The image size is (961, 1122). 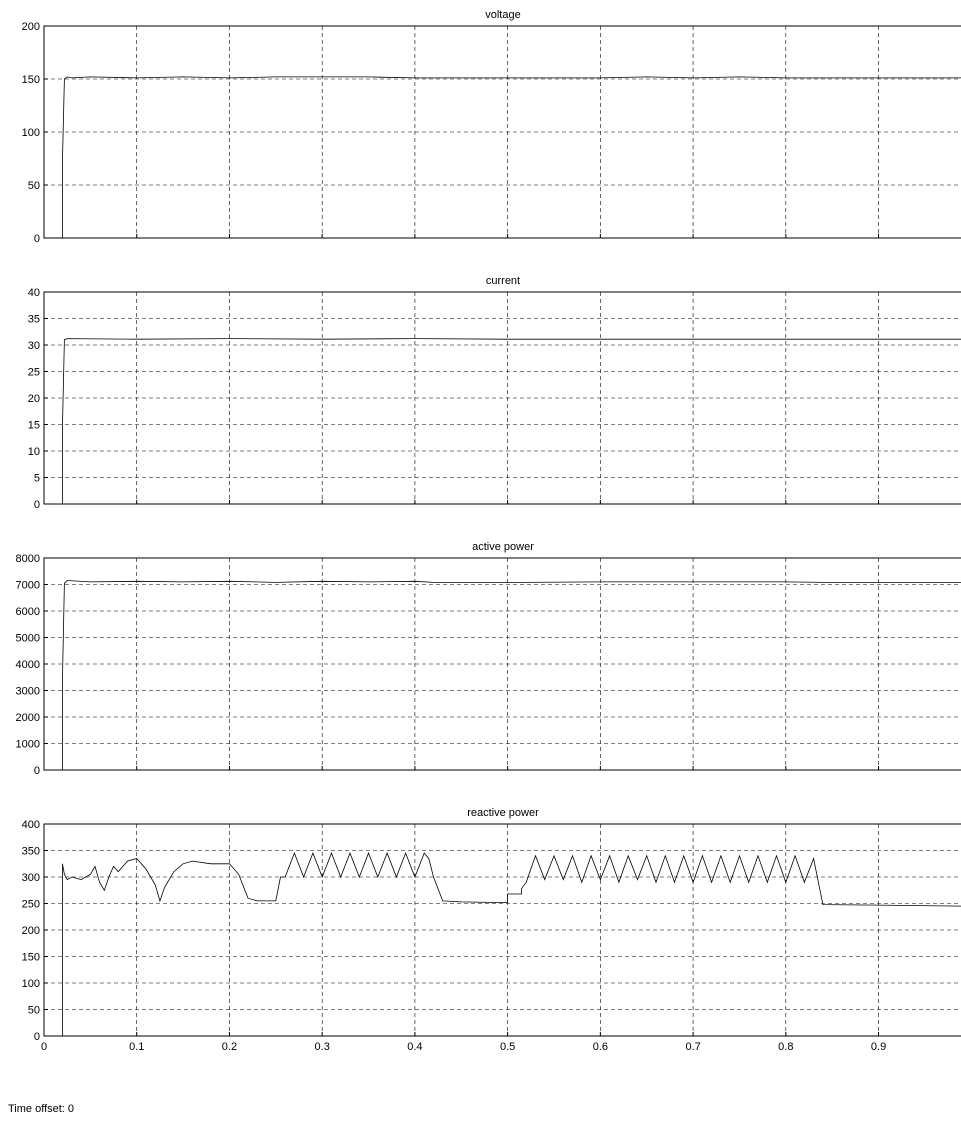 I want to click on reactive-power-y-tick-label: 250, so click(x=31, y=905).